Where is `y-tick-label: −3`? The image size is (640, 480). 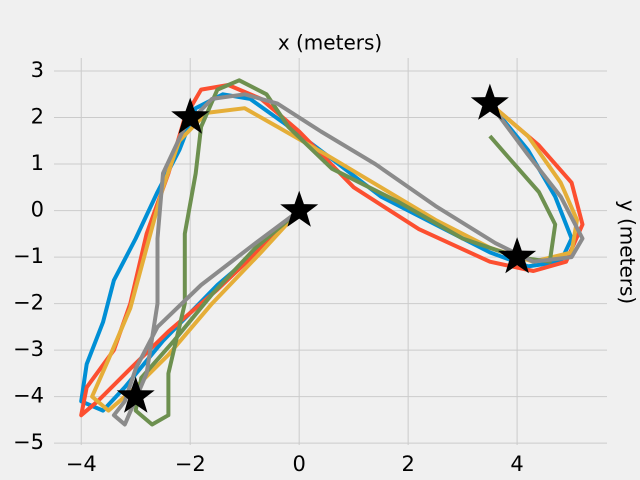 y-tick-label: −3 is located at coordinates (28, 349).